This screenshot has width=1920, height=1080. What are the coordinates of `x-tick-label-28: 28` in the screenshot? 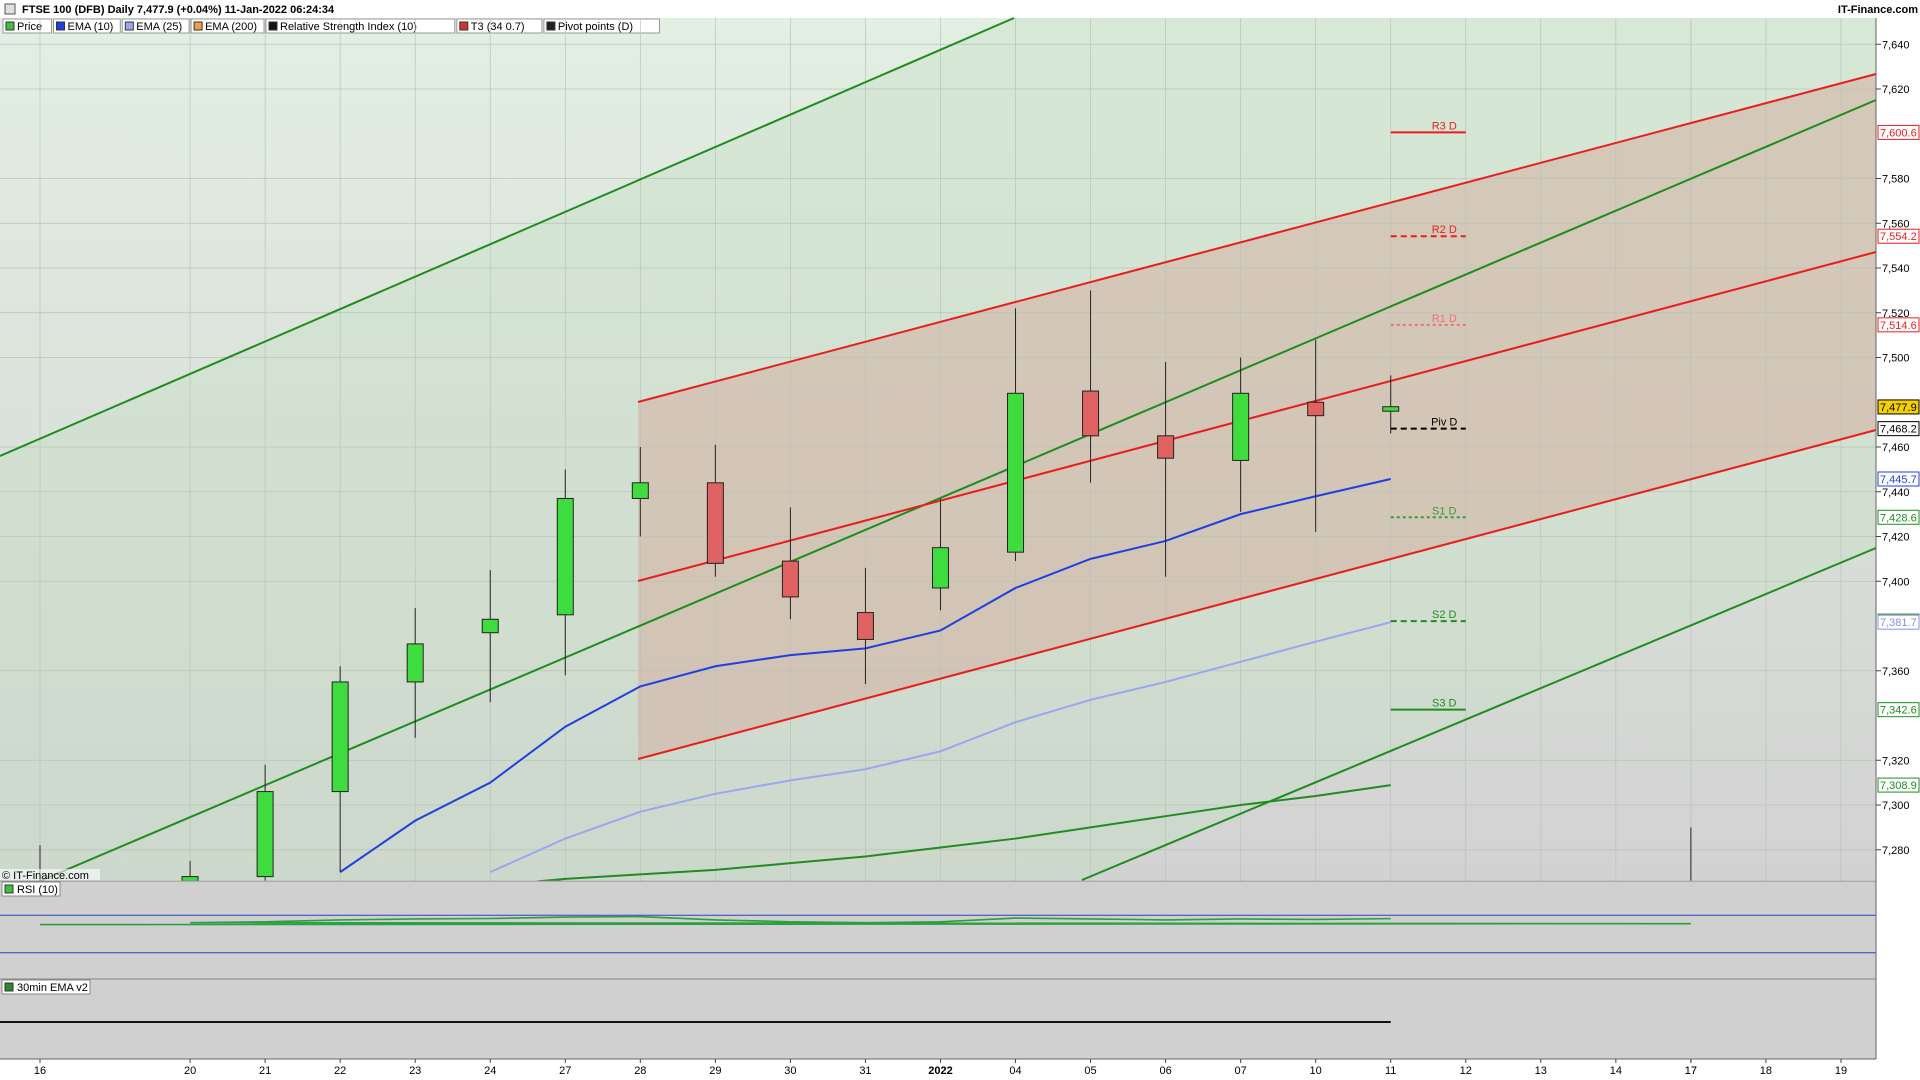 It's located at (640, 1071).